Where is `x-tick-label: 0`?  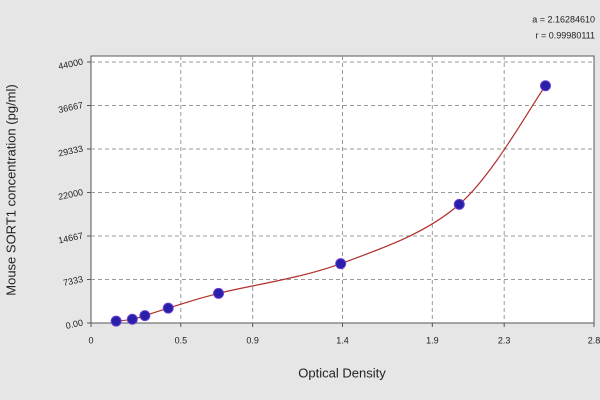
x-tick-label: 0 is located at coordinates (90, 340).